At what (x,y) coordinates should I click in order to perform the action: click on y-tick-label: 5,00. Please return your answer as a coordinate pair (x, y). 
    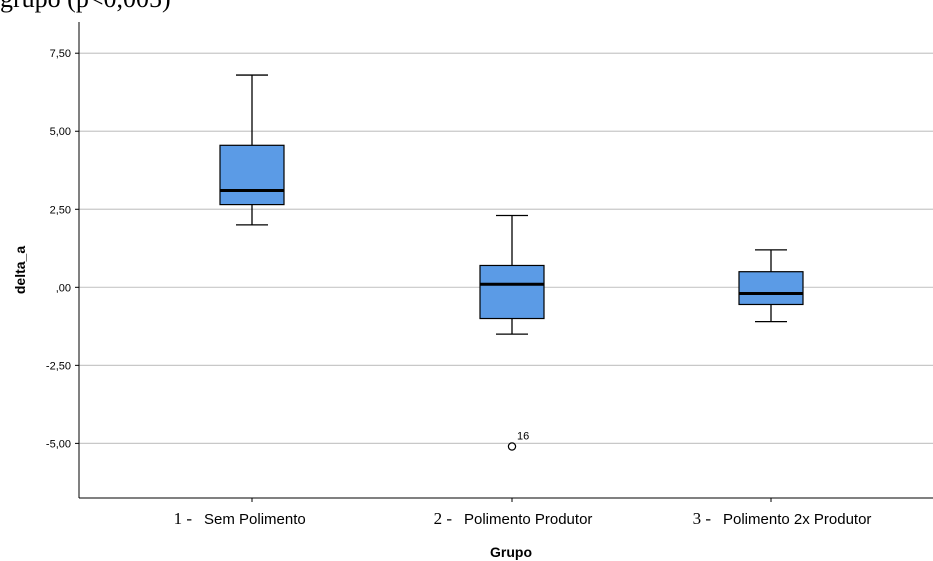
    Looking at the image, I should click on (60, 132).